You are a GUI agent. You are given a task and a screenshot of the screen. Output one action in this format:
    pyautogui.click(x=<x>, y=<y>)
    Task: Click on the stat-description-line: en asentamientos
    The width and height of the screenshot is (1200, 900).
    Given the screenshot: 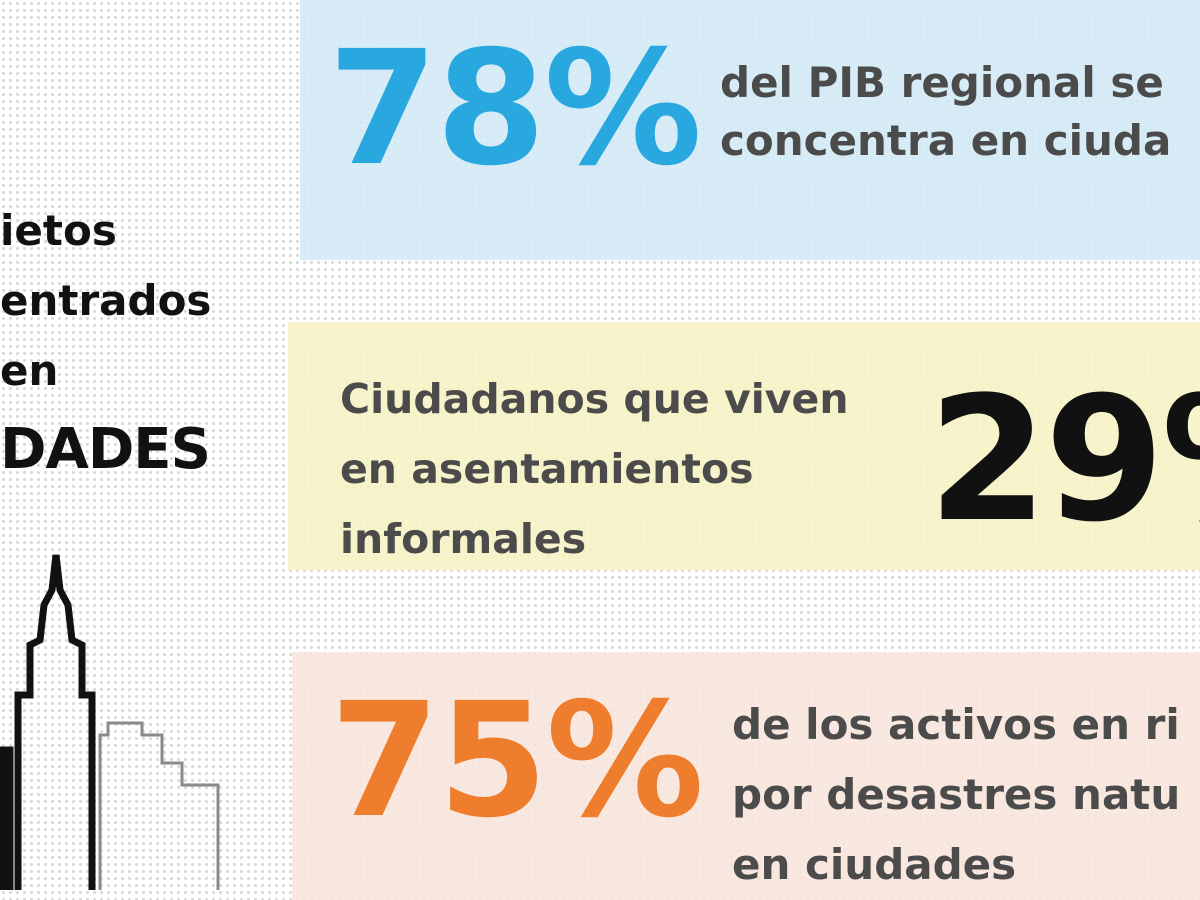 What is the action you would take?
    pyautogui.click(x=547, y=469)
    